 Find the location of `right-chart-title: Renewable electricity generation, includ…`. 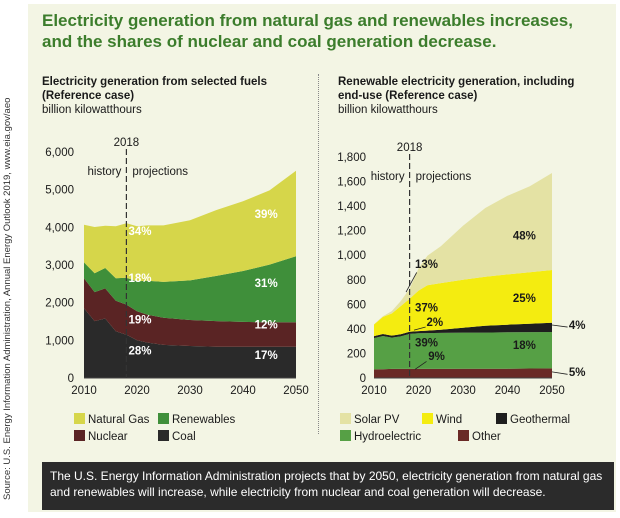

right-chart-title: Renewable electricity generation, includ… is located at coordinates (456, 89).